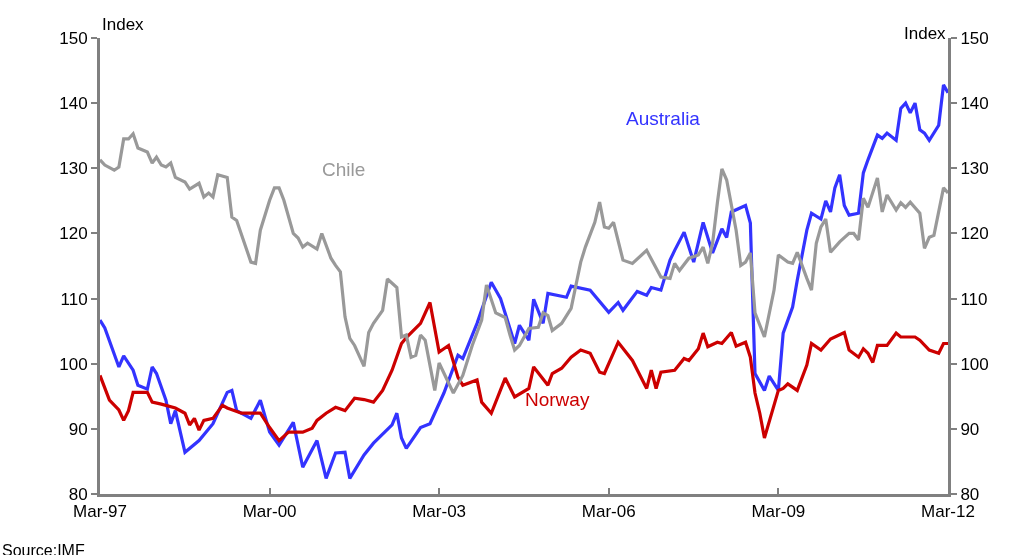 Image resolution: width=1009 pixels, height=555 pixels. Describe the element at coordinates (78, 494) in the screenshot. I see `y-tick-label: 80` at that location.